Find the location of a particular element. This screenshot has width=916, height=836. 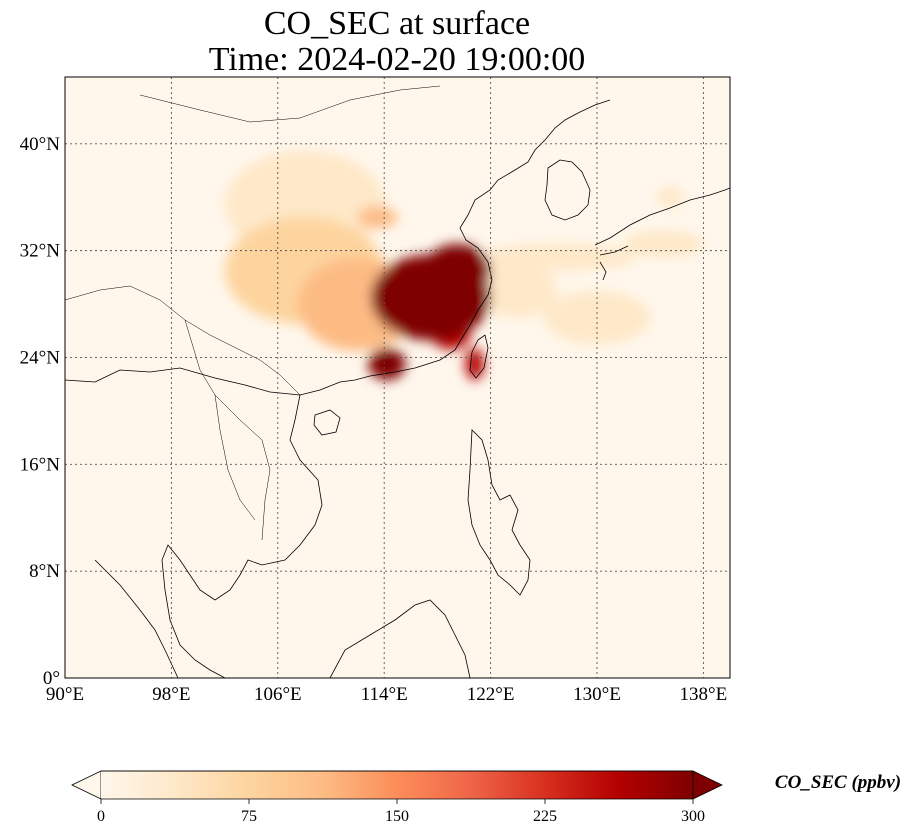

map-subtitle: Time: 2024-02-20 19:00:00 is located at coordinates (397, 59).